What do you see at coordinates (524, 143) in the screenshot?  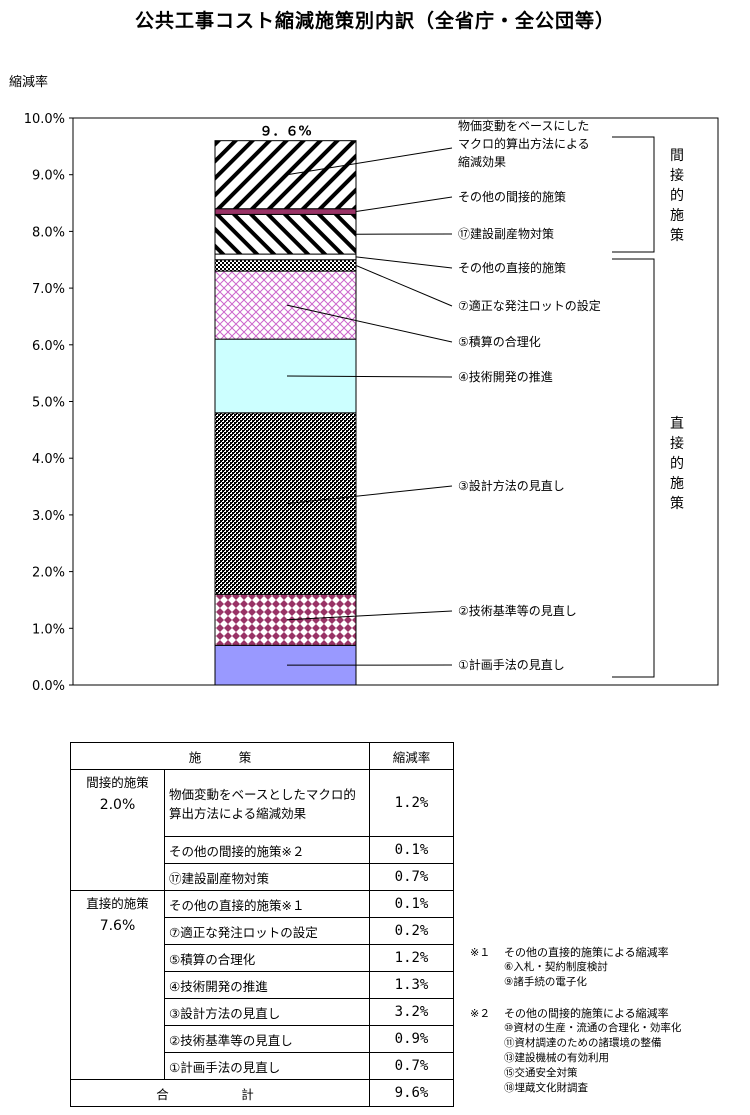 I see `callout-label: マクロ的算出方法による` at bounding box center [524, 143].